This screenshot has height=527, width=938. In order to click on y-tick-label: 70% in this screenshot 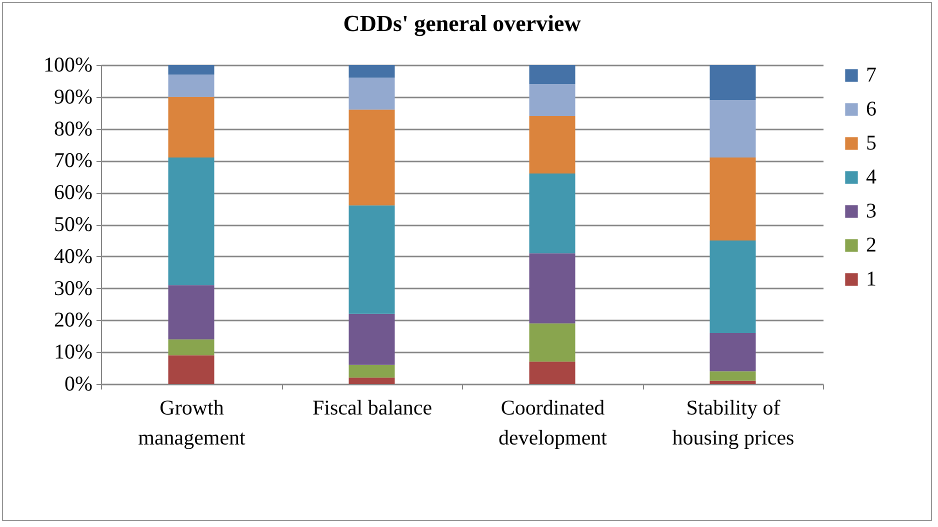, I will do `click(73, 160)`.